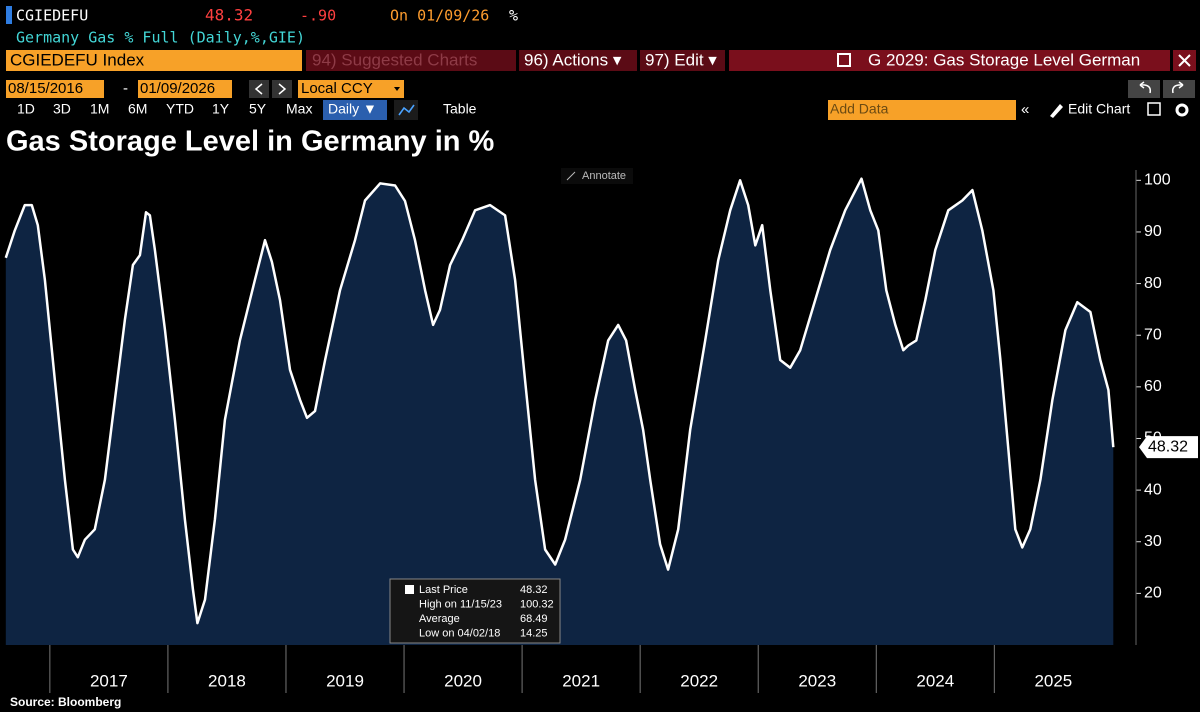 The width and height of the screenshot is (1200, 712). I want to click on y-tick-label: 40, so click(1153, 489).